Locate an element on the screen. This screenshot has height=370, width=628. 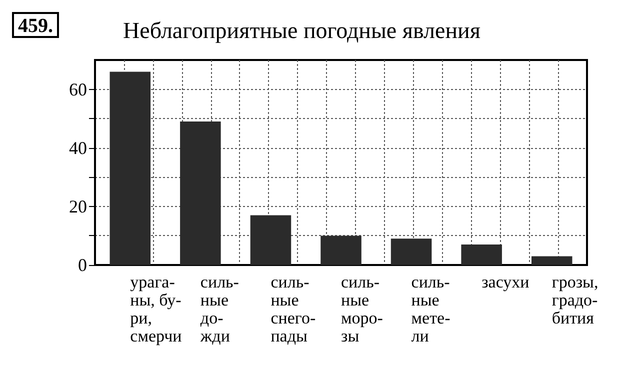
y-tick-label: 60 is located at coordinates (78, 89).